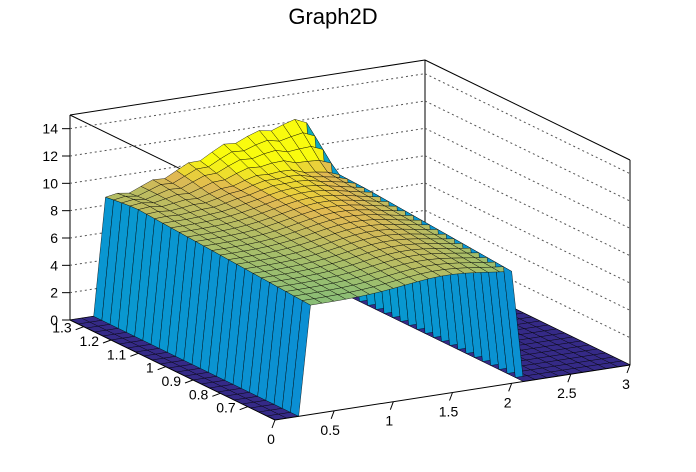  I want to click on y-tick-label: 1, so click(150, 368).